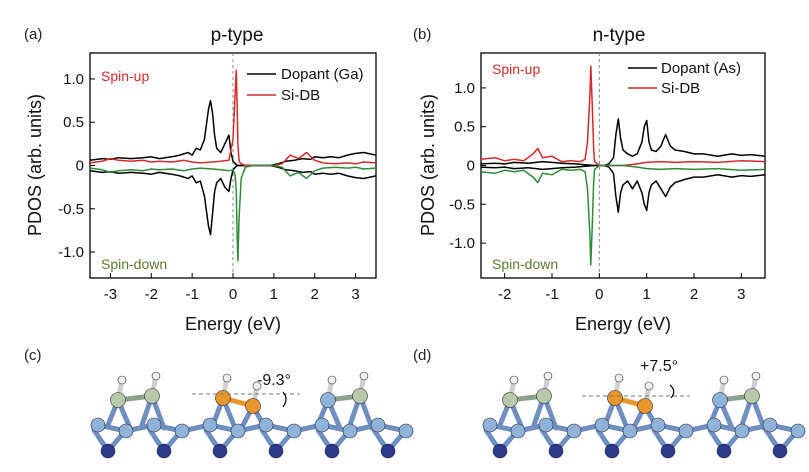 Image resolution: width=809 pixels, height=472 pixels. I want to click on panel-a-legend-sidb: Si-DB, so click(300, 95).